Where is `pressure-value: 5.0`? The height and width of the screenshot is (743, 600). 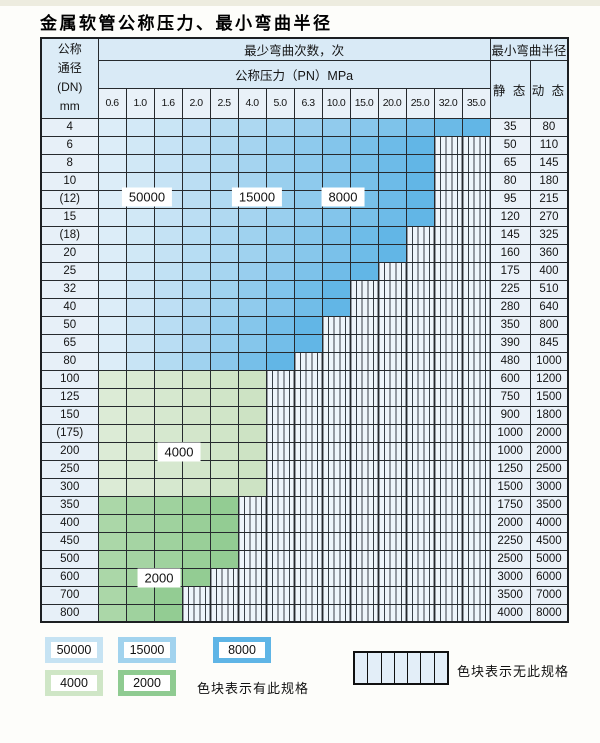
pressure-value: 5.0 is located at coordinates (280, 103).